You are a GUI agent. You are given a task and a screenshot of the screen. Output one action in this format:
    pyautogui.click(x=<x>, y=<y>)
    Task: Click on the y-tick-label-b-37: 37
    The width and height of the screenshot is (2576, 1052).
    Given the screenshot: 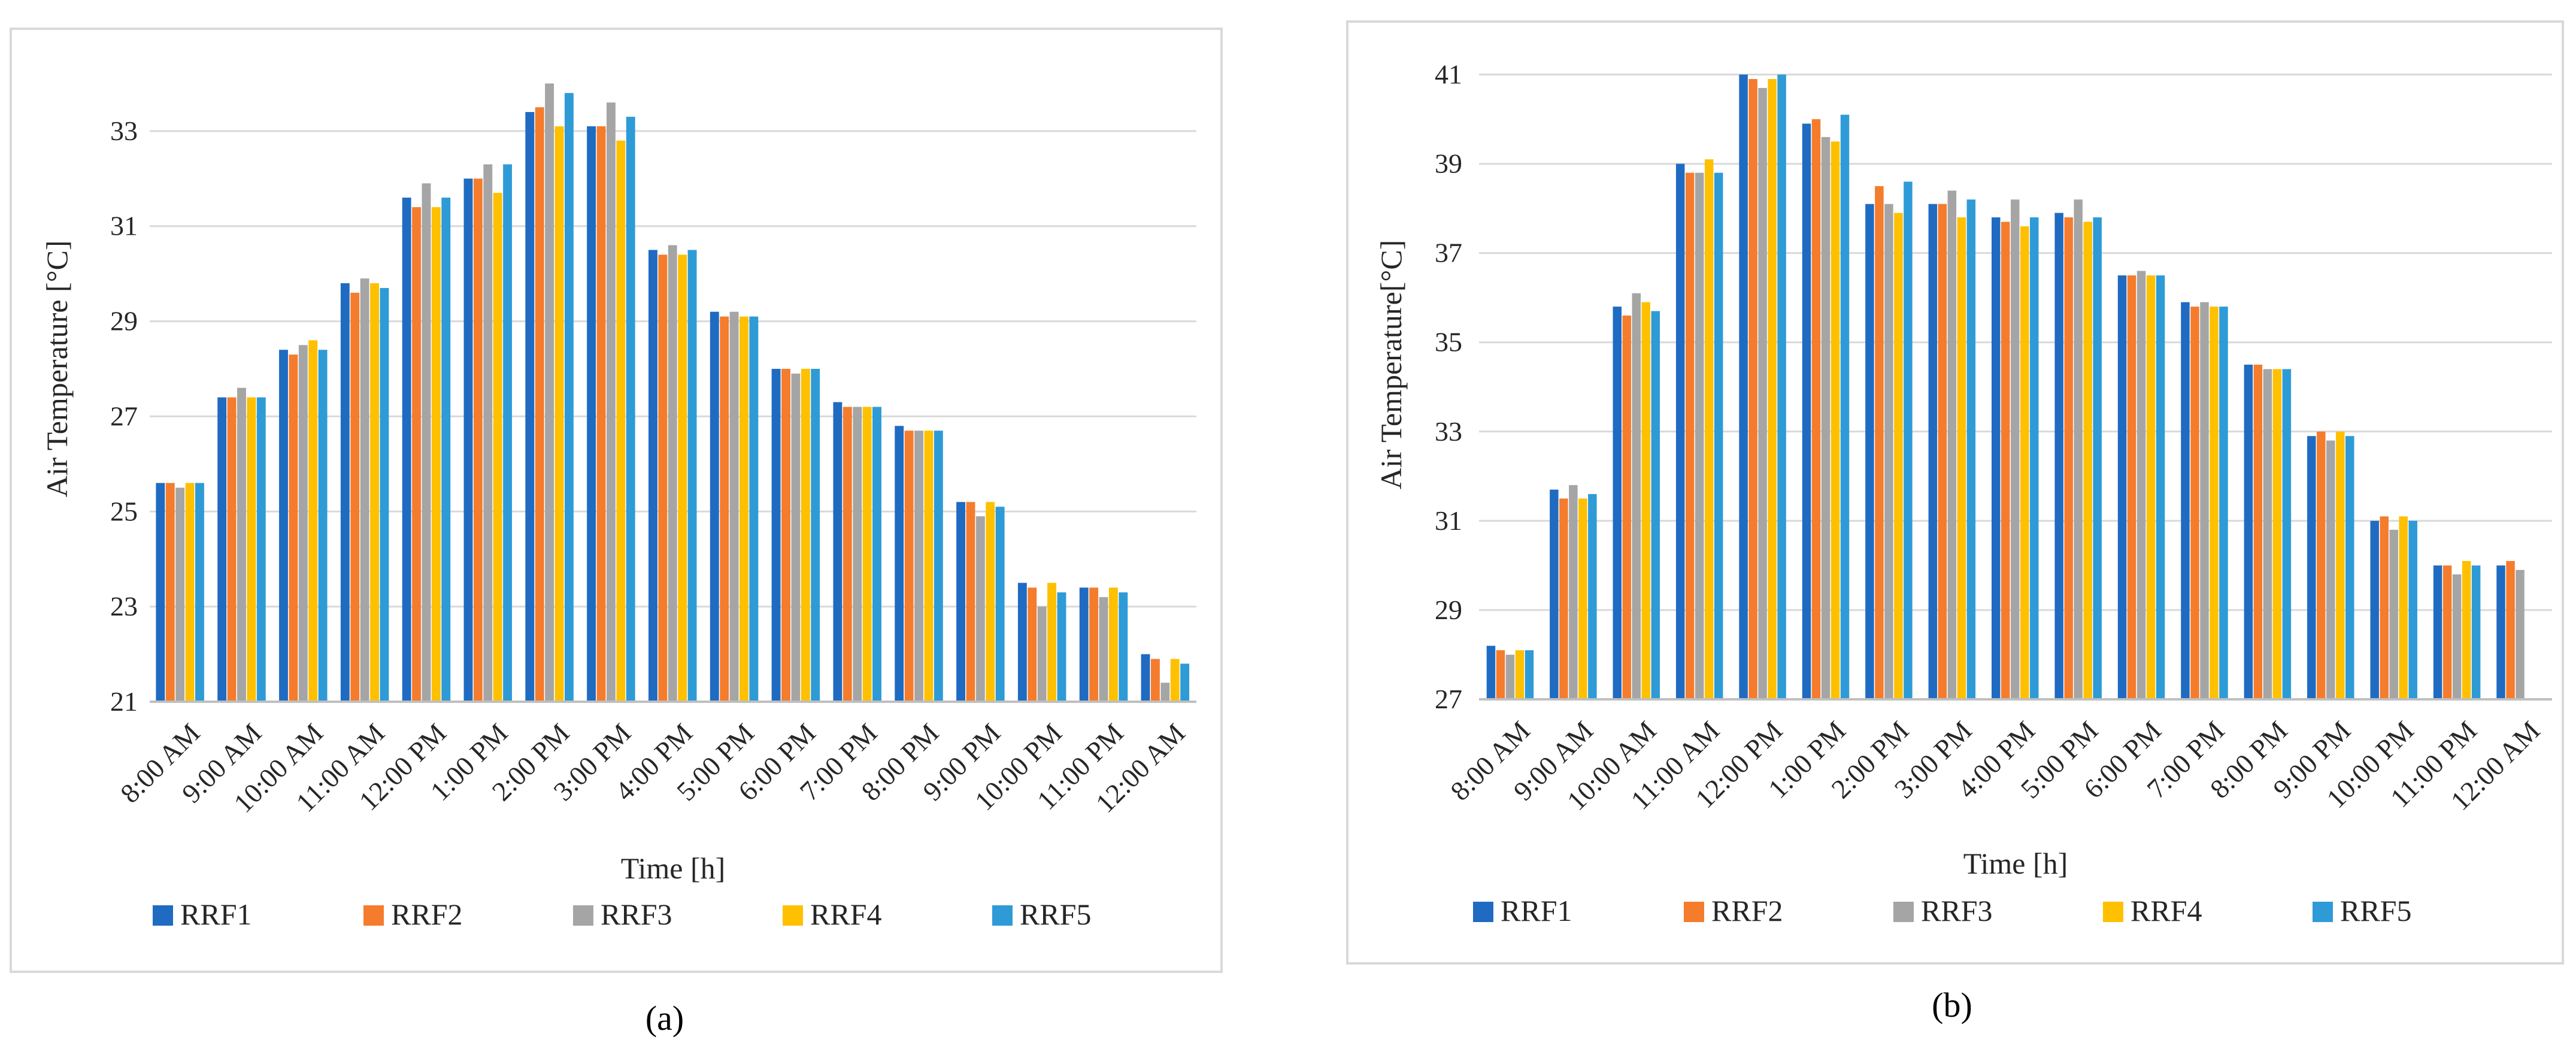 What is the action you would take?
    pyautogui.click(x=1448, y=253)
    